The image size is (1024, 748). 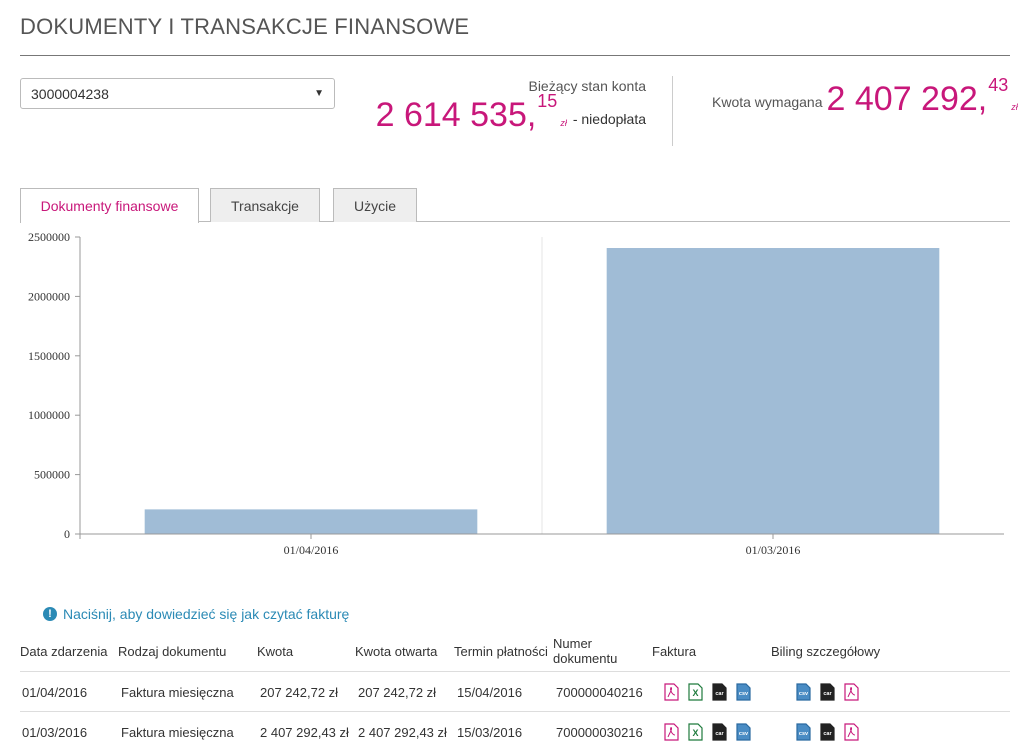 I want to click on cell-date: 01/04/2016, so click(x=55, y=692).